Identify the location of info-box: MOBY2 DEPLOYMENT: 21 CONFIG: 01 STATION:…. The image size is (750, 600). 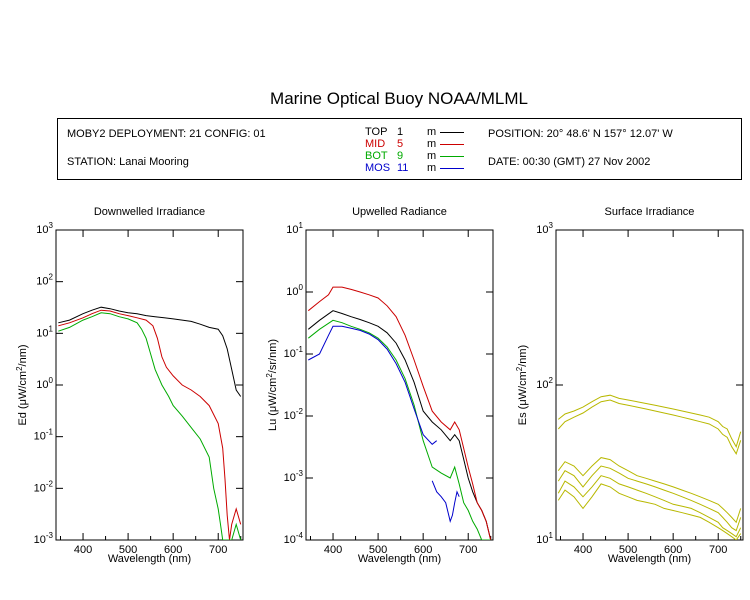
(399, 149).